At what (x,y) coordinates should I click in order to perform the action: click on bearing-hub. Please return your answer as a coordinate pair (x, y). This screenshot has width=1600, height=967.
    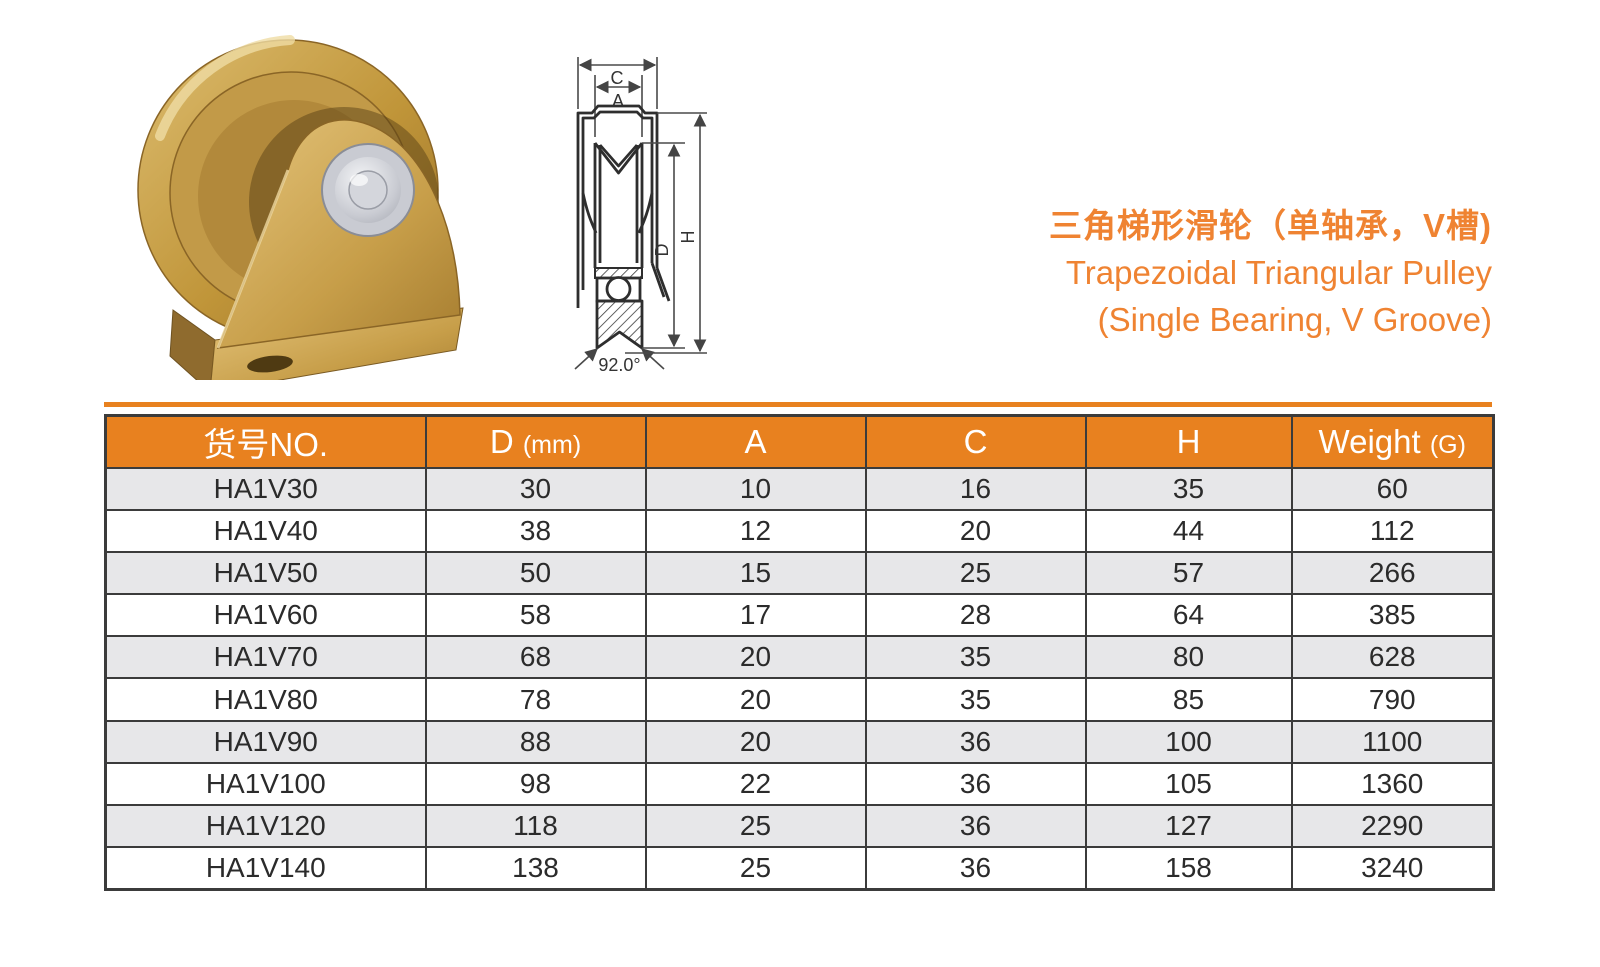
    Looking at the image, I should click on (368, 190).